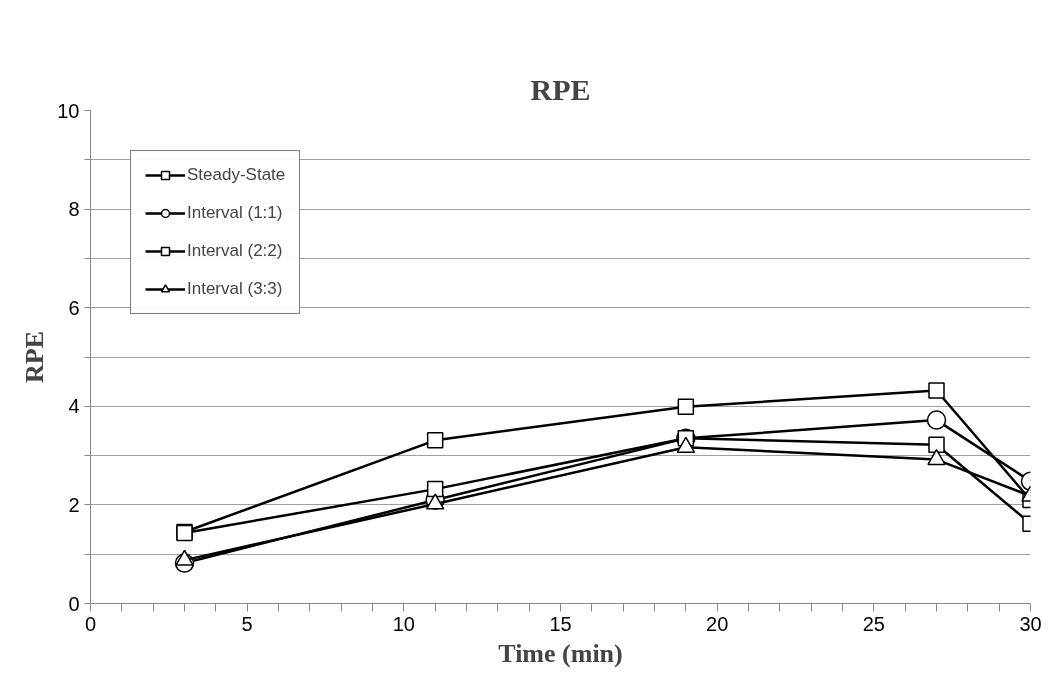 The image size is (1060, 680). Describe the element at coordinates (74, 603) in the screenshot. I see `y-tick-label: 0` at that location.